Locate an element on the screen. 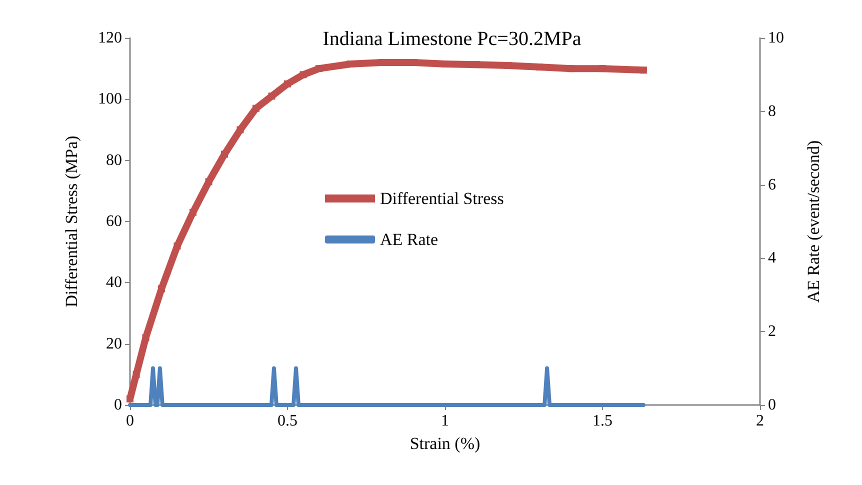 The width and height of the screenshot is (862, 485). y-tick-label: 100 is located at coordinates (110, 99).